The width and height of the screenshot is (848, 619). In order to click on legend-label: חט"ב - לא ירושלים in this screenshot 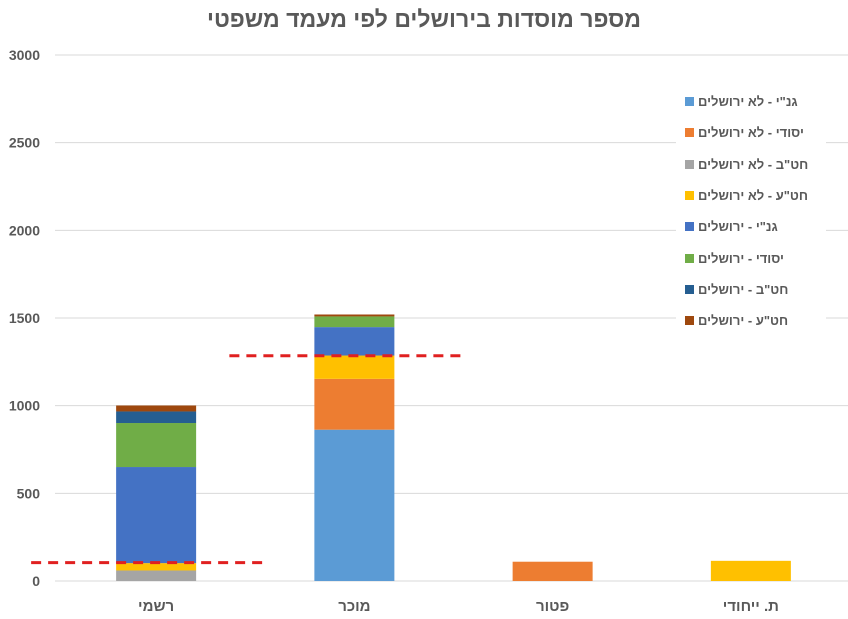, I will do `click(753, 164)`.